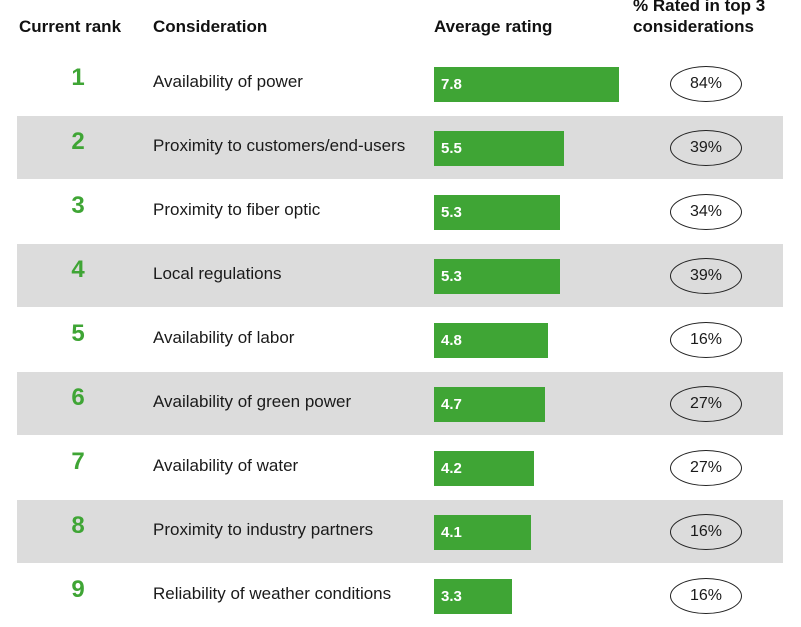 This screenshot has width=801, height=627. Describe the element at coordinates (489, 404) in the screenshot. I see `rating-bar: 4.7` at that location.